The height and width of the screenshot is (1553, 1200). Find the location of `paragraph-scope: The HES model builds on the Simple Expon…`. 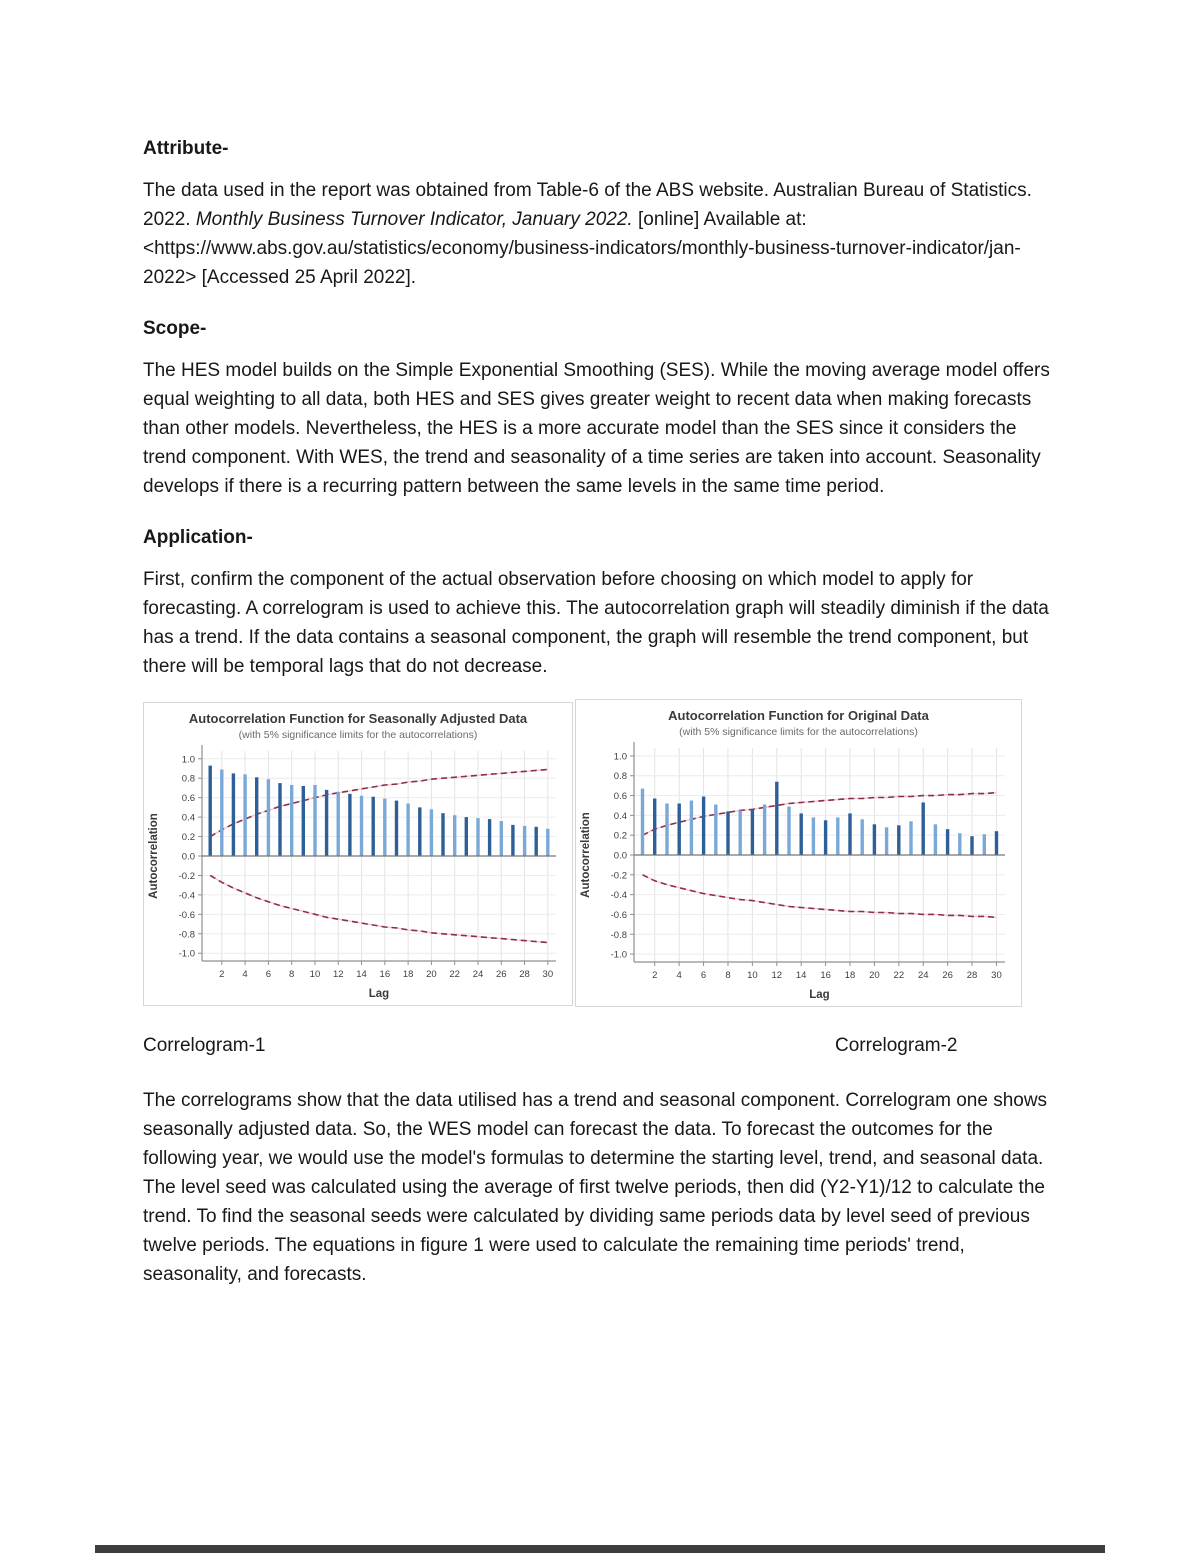

paragraph-scope: The HES model builds on the Simple Expon… is located at coordinates (596, 428).